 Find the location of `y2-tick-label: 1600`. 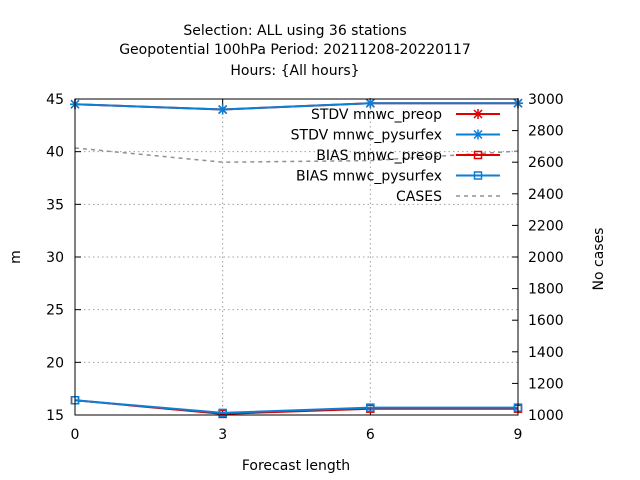

y2-tick-label: 1600 is located at coordinates (546, 321).